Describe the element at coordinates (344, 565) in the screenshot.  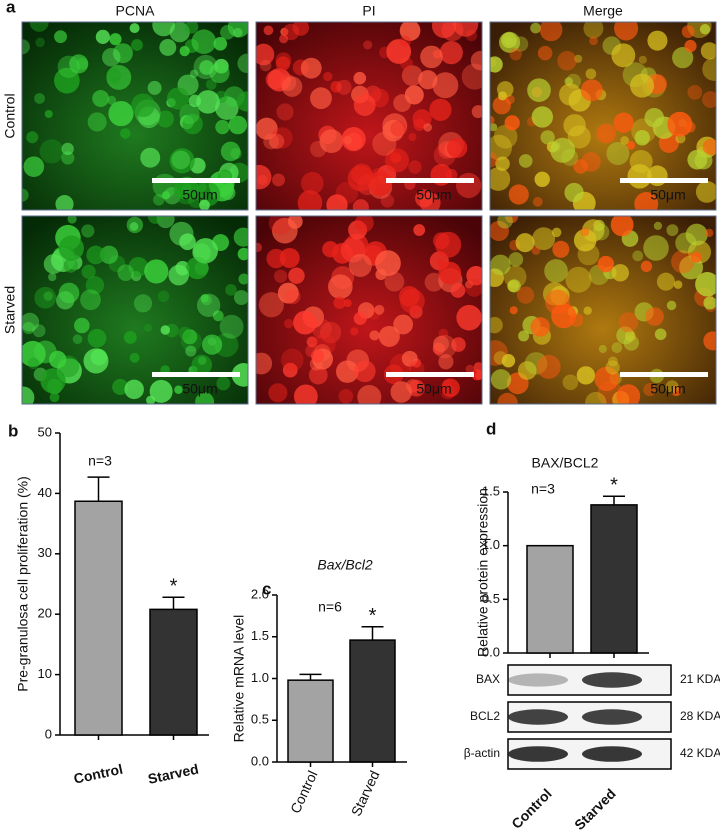
I see `chart-title: Bax/Bcl2` at that location.